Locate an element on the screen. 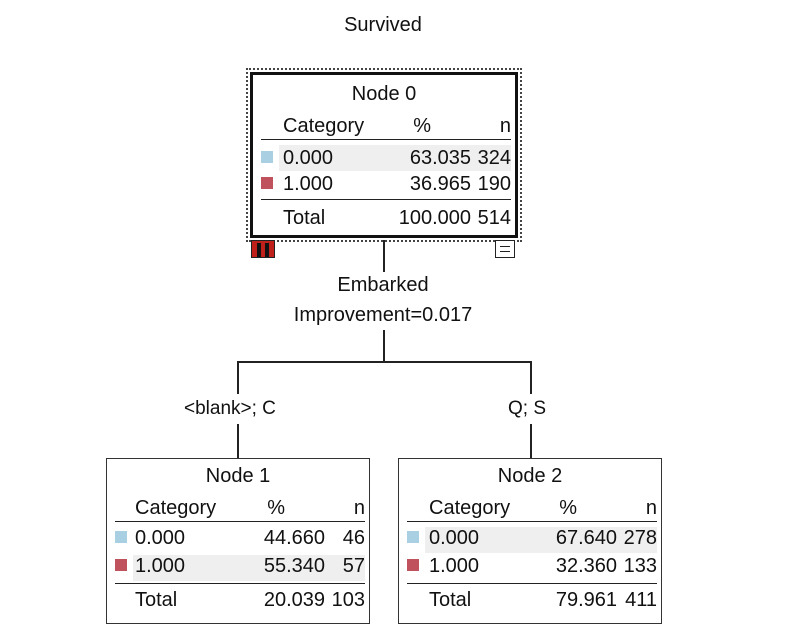 This screenshot has width=800, height=640. connector-left-upper is located at coordinates (238, 378).